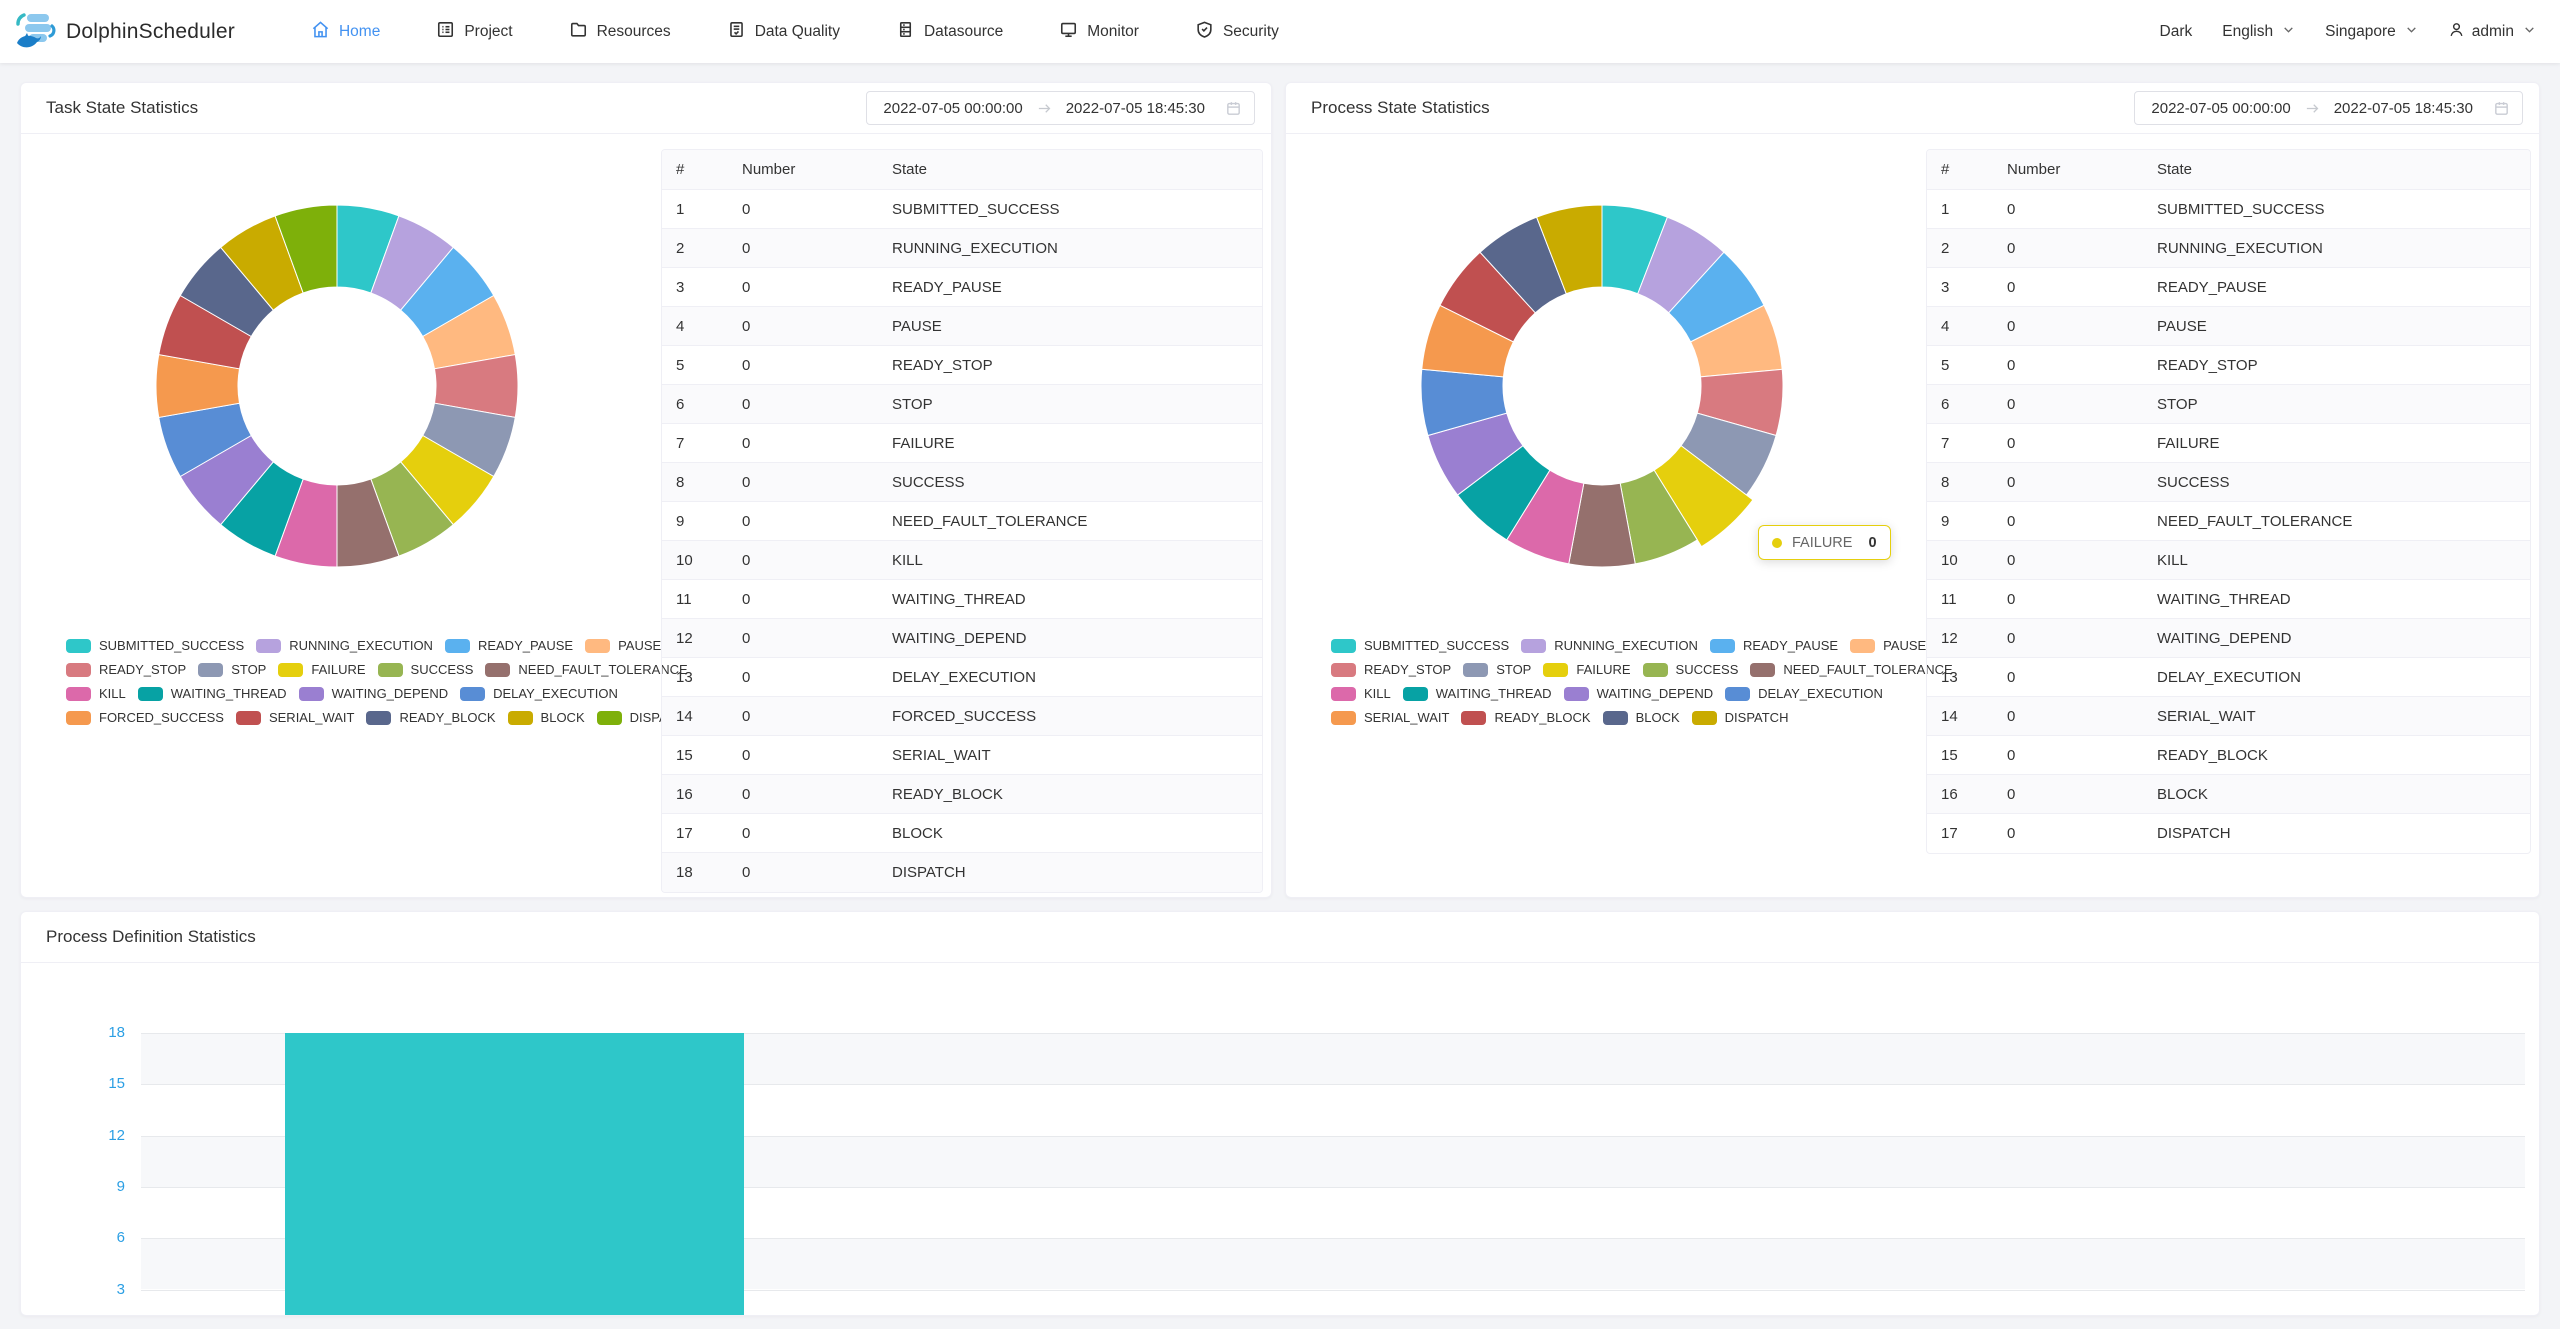 The image size is (2560, 1329). Describe the element at coordinates (1237, 32) in the screenshot. I see `nav-item-security: Security` at that location.